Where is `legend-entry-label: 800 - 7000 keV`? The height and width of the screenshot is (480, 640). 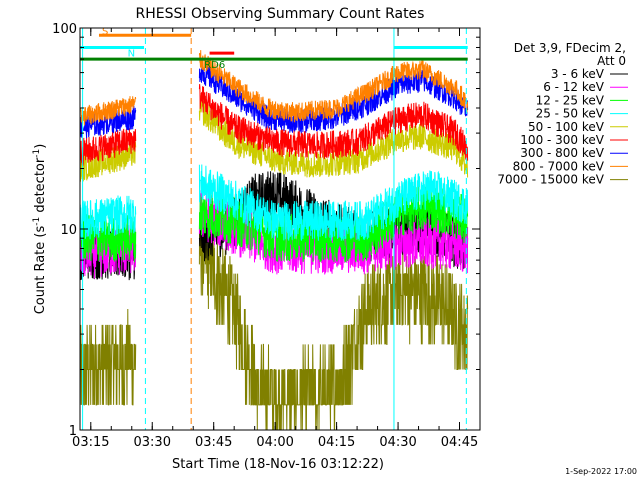
legend-entry-label: 800 - 7000 keV is located at coordinates (559, 166).